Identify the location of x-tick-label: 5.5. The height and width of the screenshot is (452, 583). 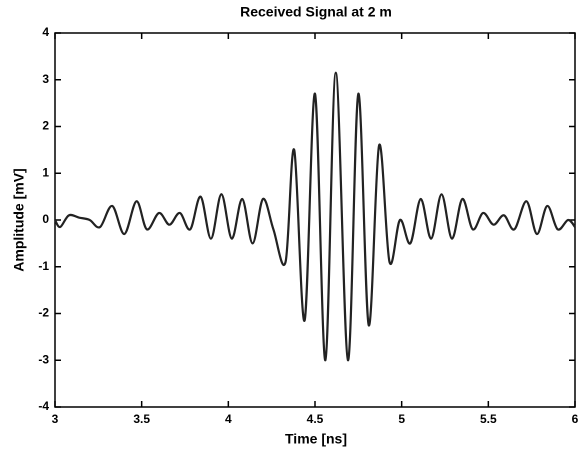
(488, 419).